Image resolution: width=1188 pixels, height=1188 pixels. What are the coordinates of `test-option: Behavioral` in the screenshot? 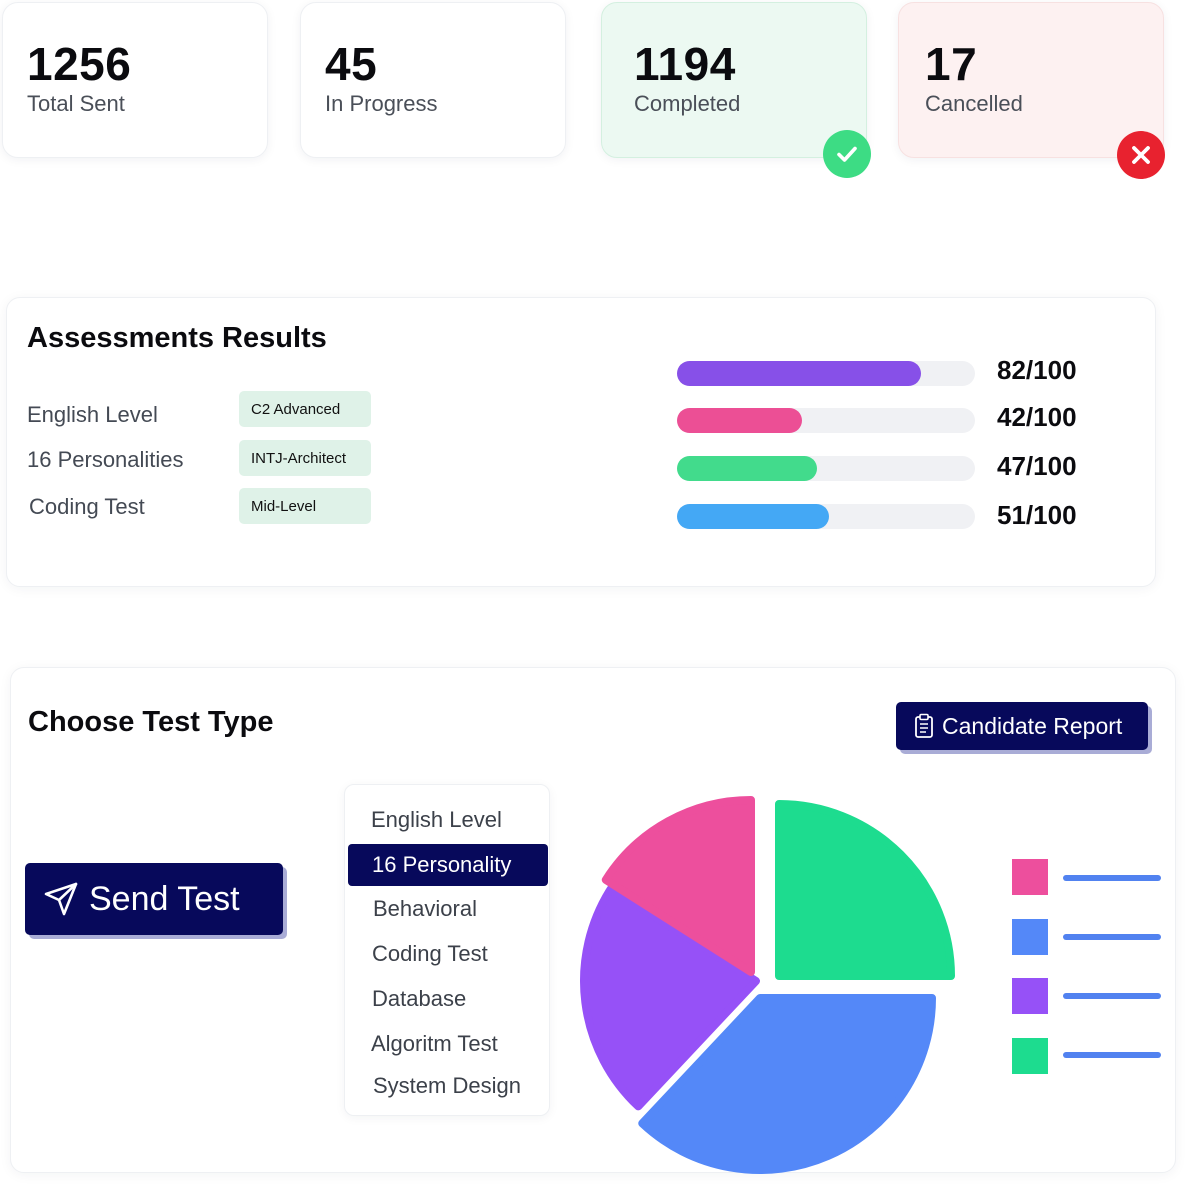 It's located at (425, 908).